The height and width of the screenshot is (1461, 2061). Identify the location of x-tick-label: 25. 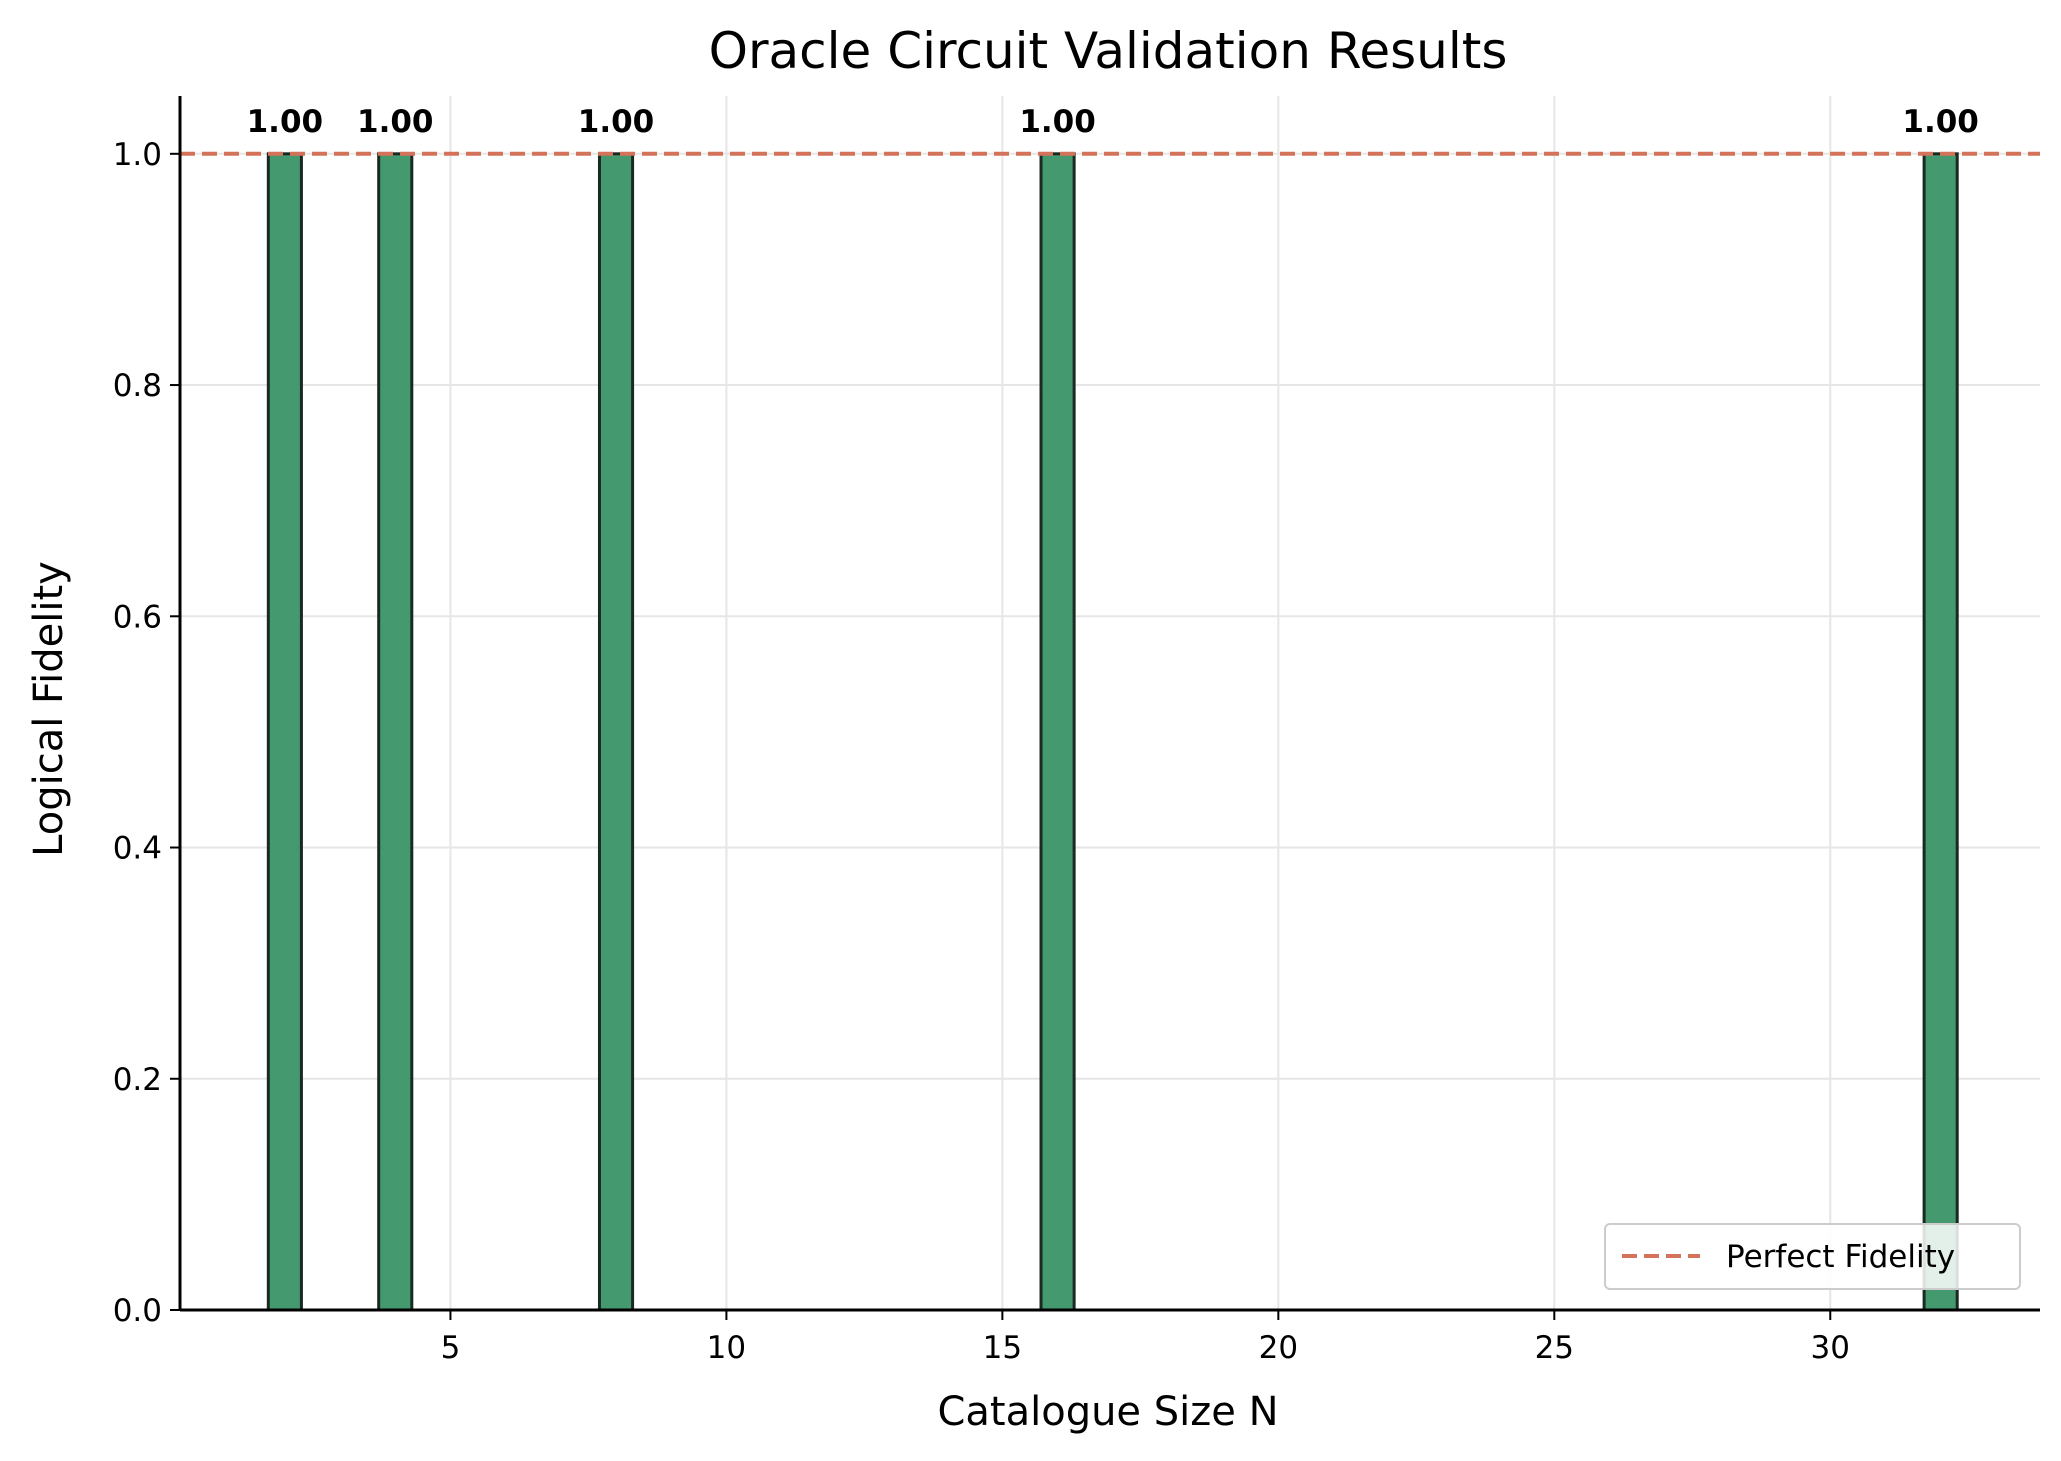
(1554, 1348).